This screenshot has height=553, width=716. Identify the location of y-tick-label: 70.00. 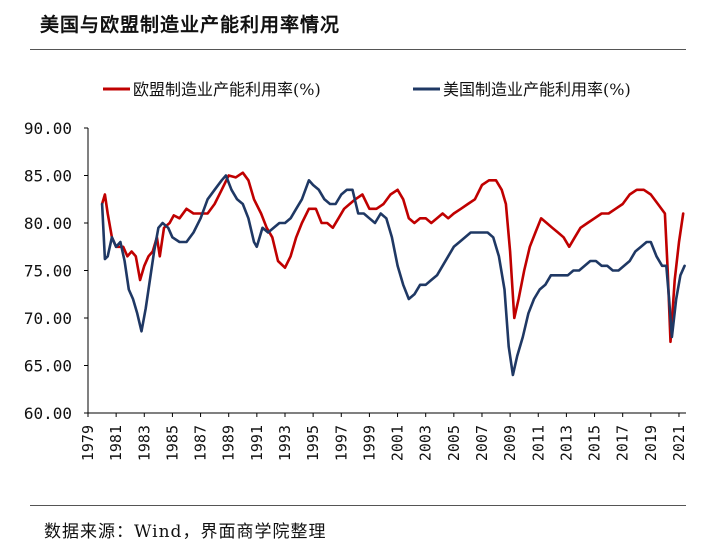
(48, 318).